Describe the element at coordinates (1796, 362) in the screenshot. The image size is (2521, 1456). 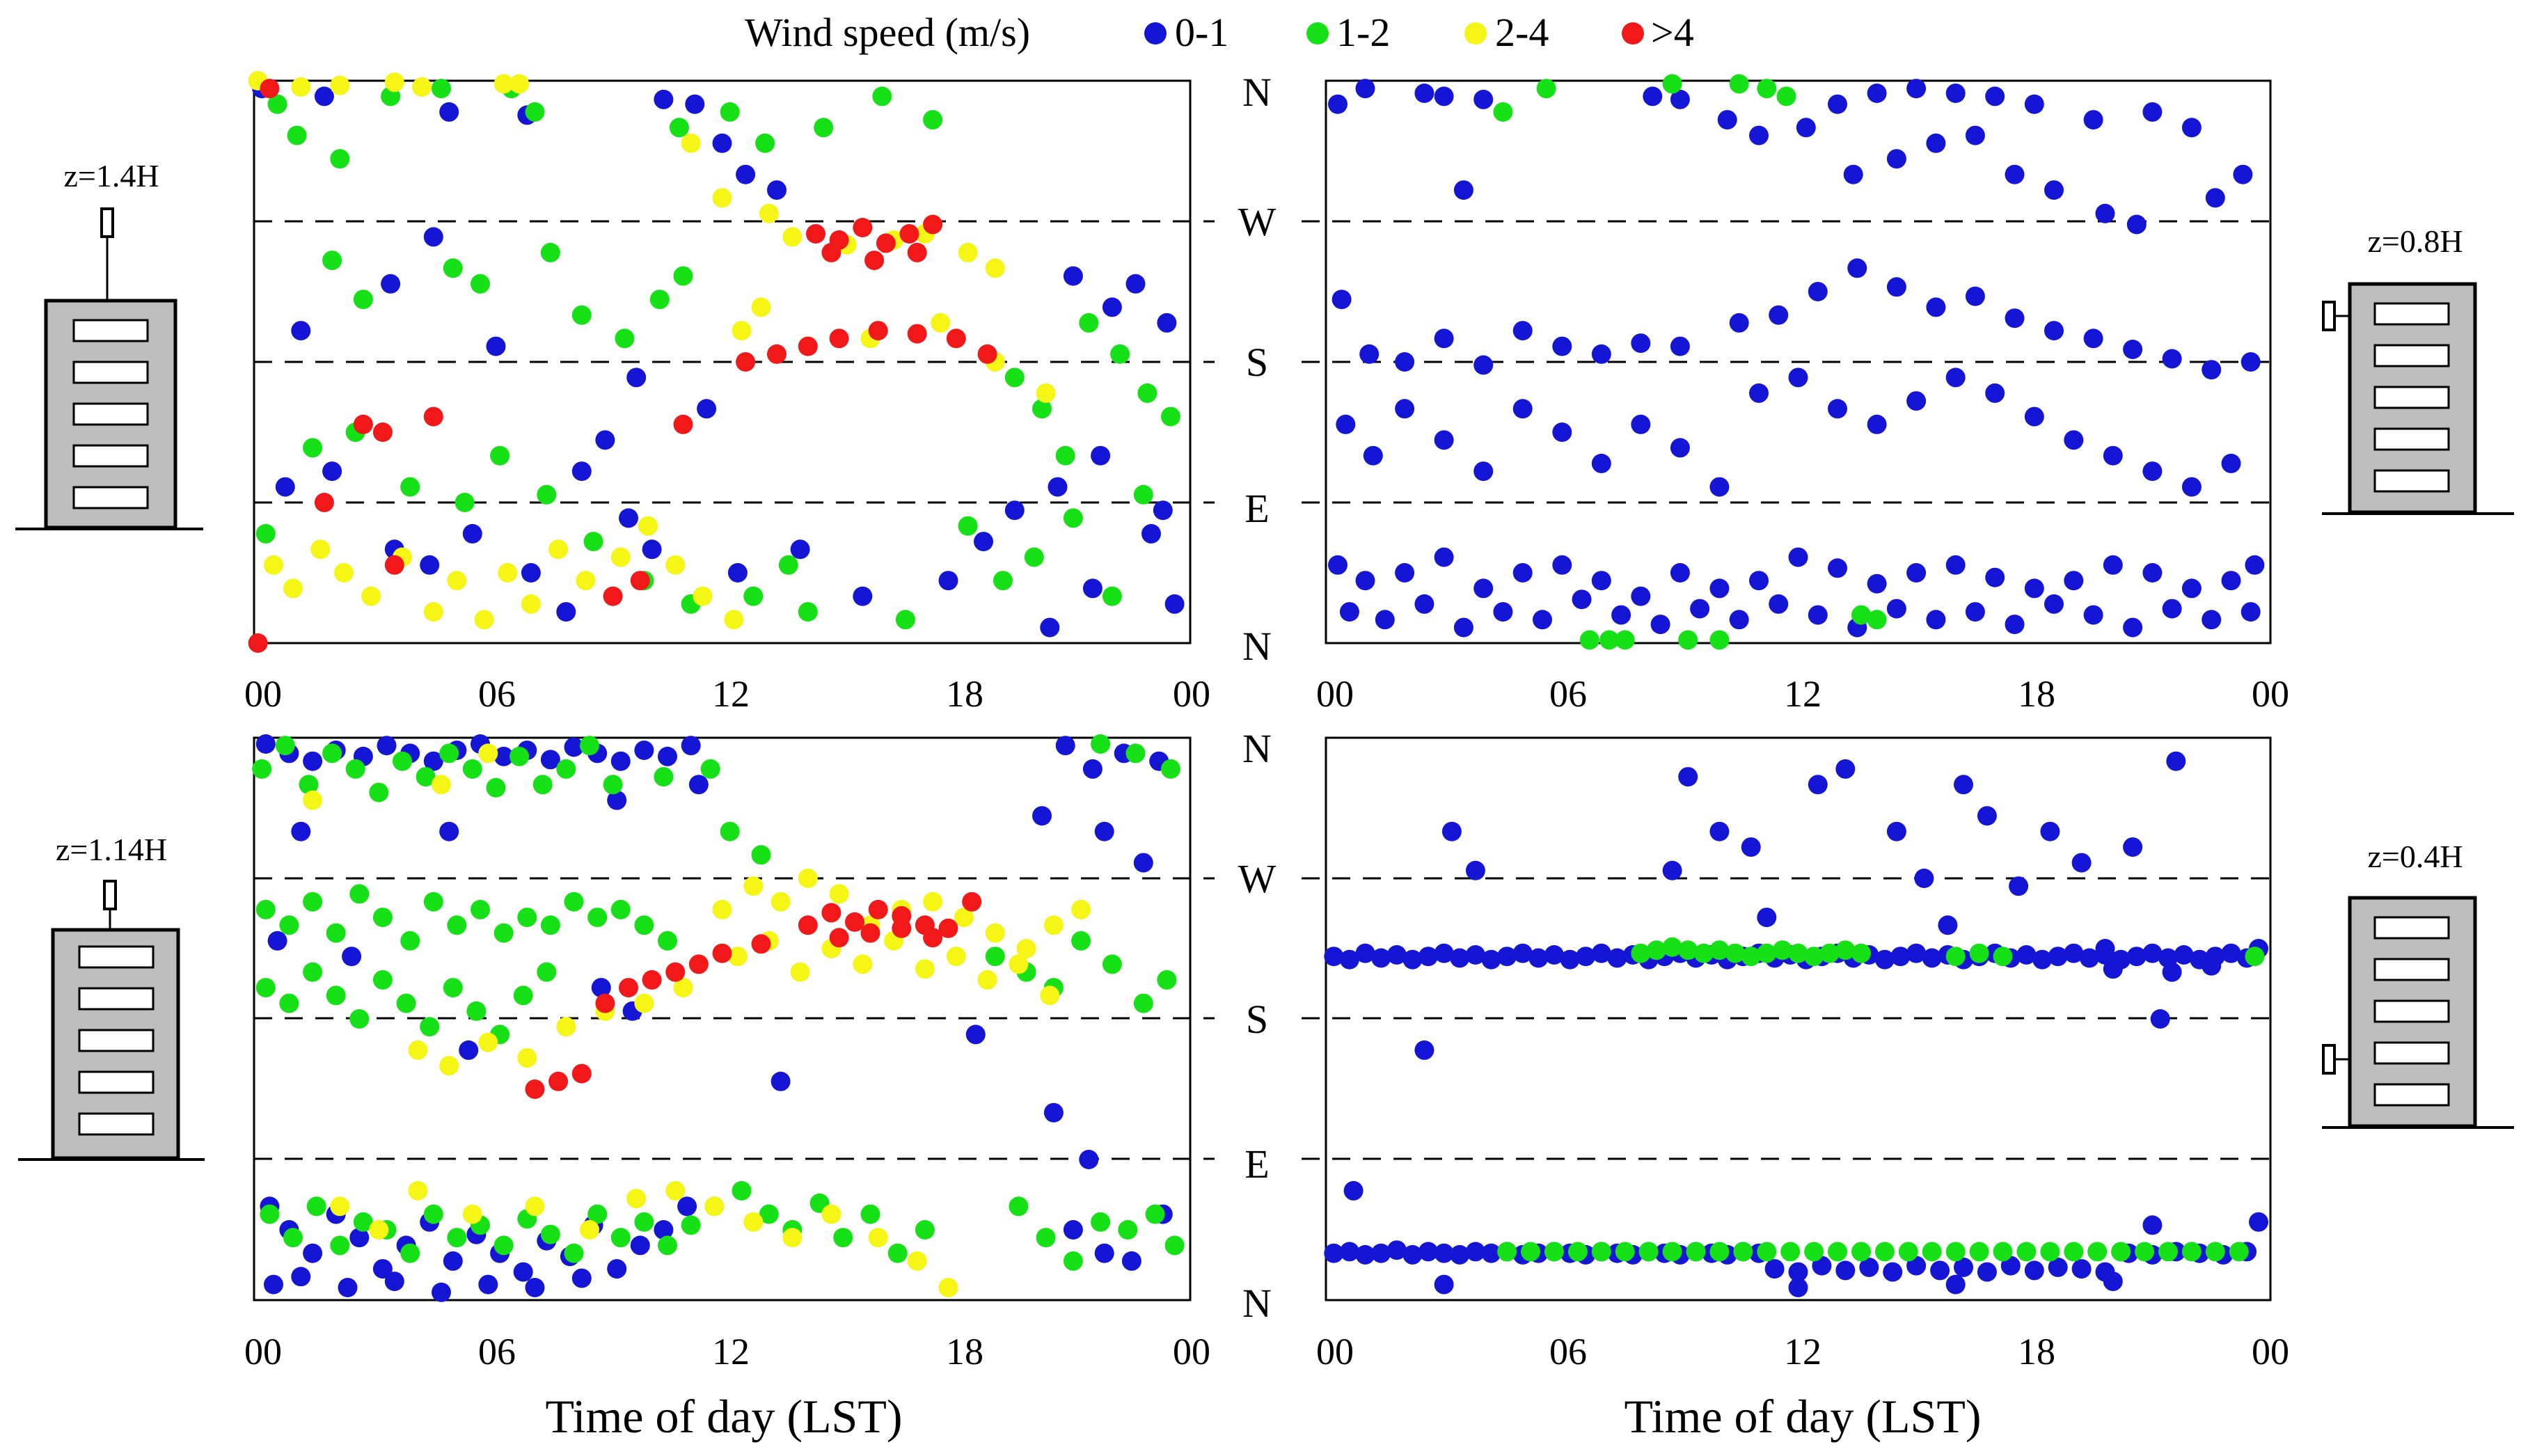
I see `tr-points` at that location.